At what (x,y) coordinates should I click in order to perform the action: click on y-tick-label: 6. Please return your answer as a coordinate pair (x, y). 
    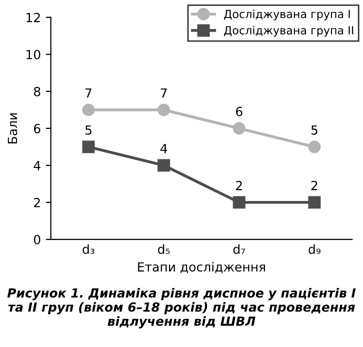
    Looking at the image, I should click on (37, 129).